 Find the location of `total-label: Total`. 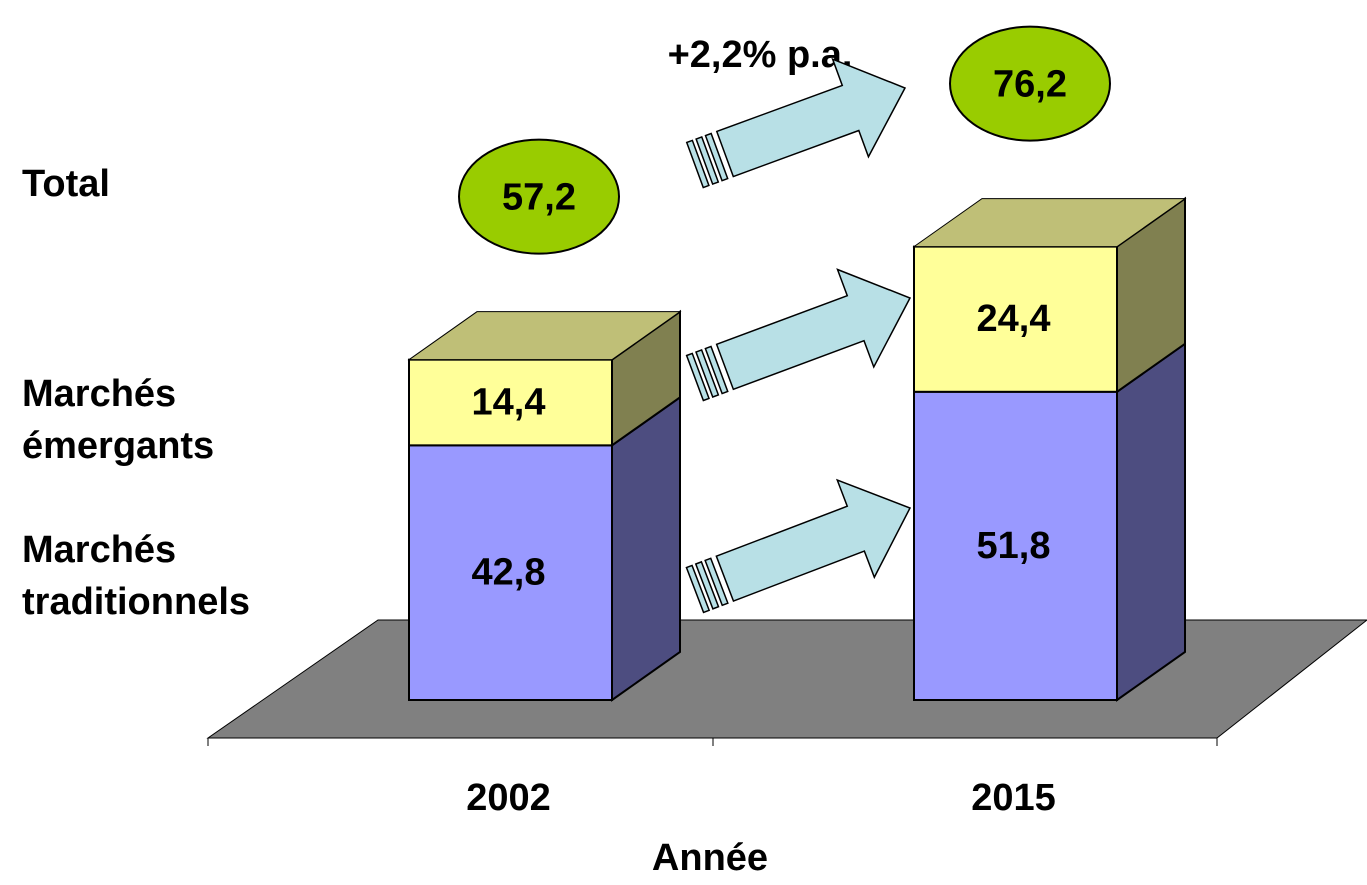

total-label: Total is located at coordinates (66, 184).